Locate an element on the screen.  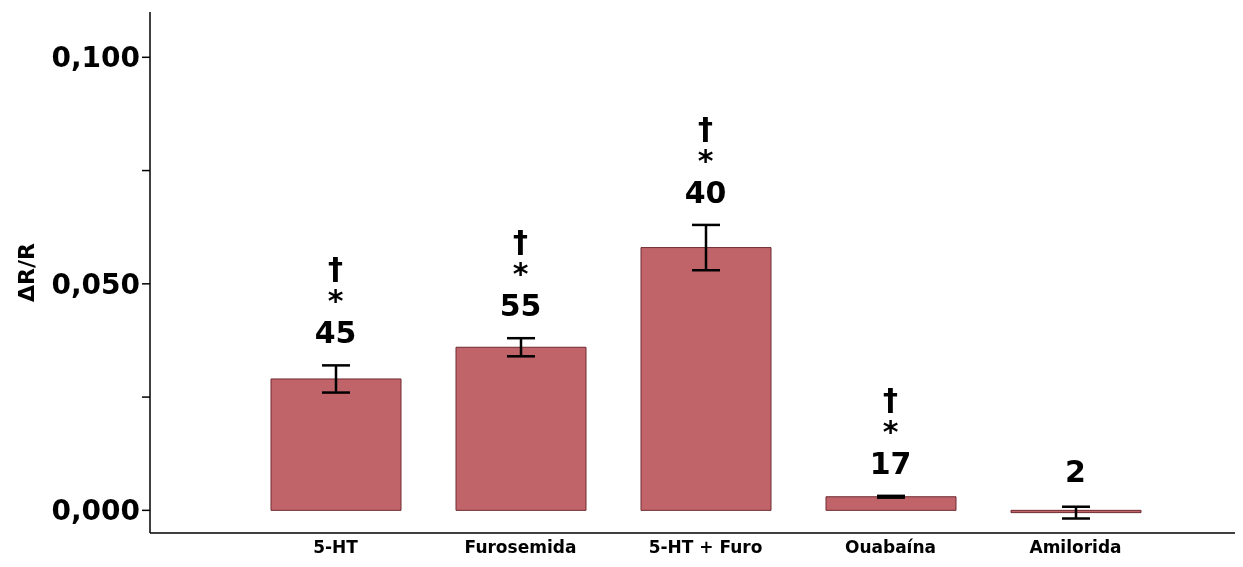
annotation: † * 40 is located at coordinates (705, 160).